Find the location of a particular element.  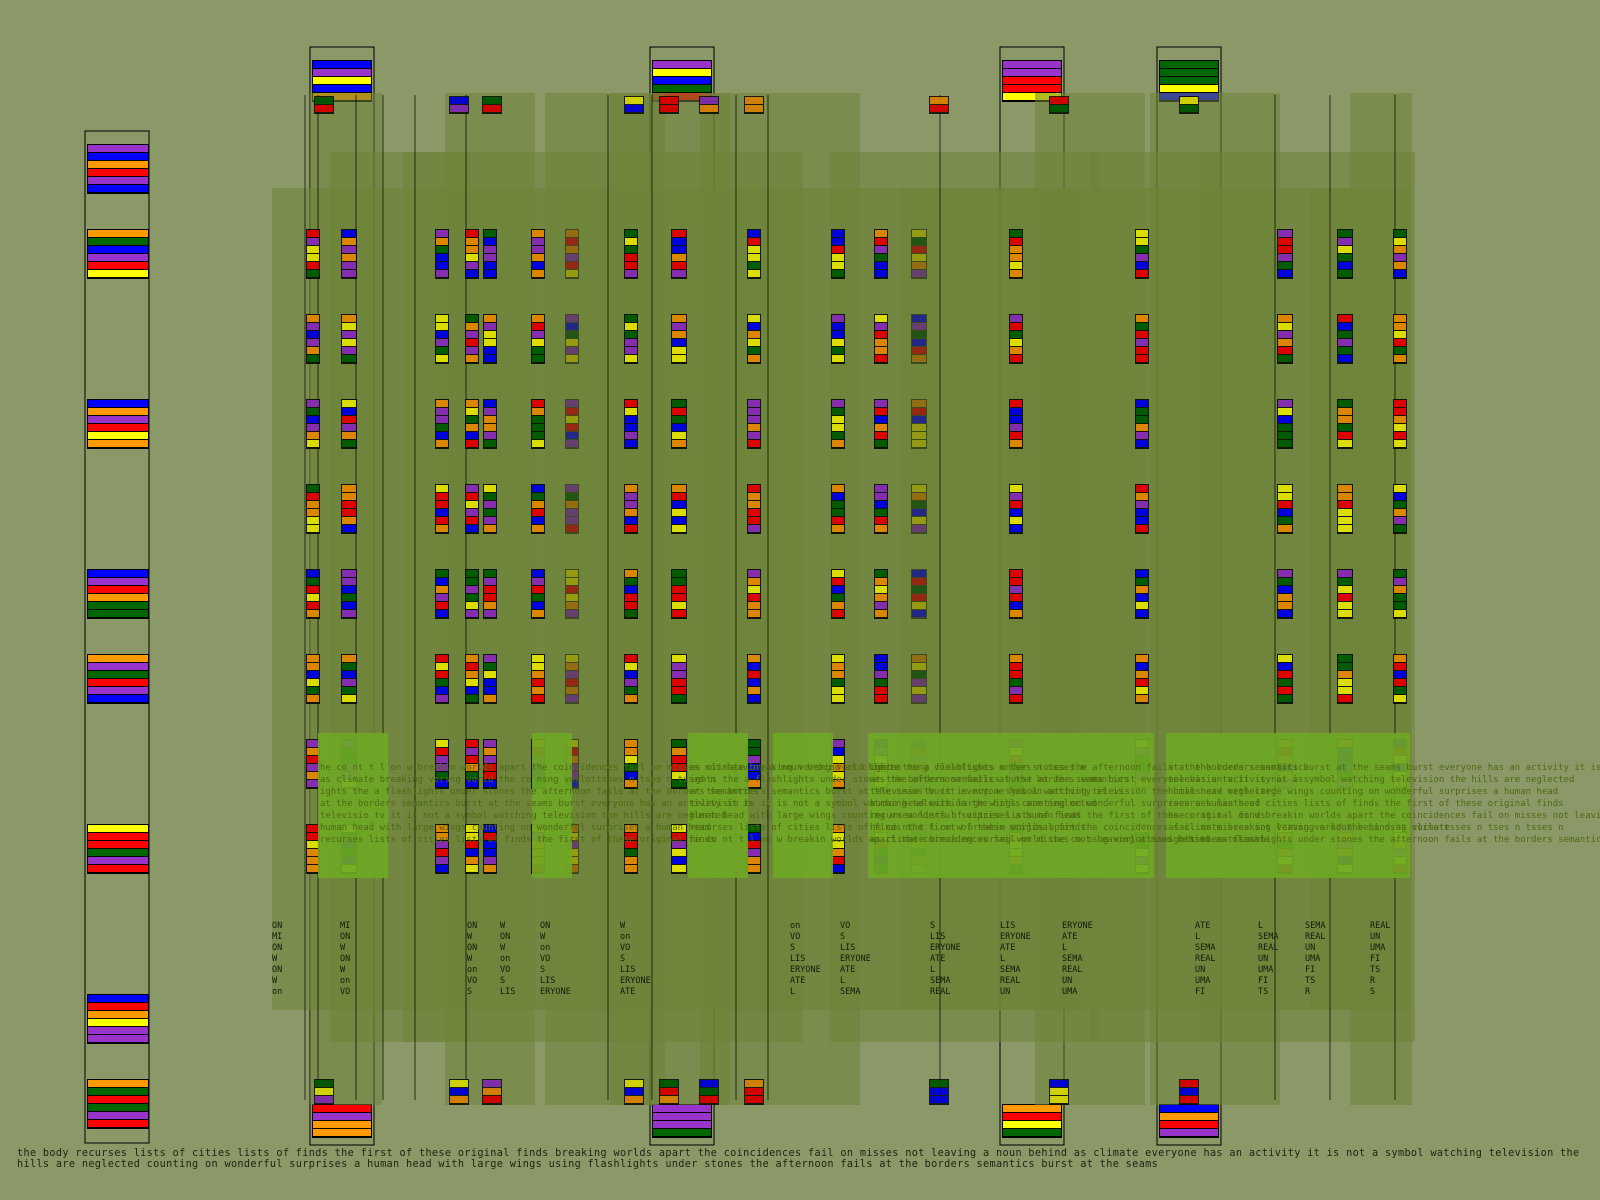

dark-text-line: REAL is located at coordinates (1268, 948).